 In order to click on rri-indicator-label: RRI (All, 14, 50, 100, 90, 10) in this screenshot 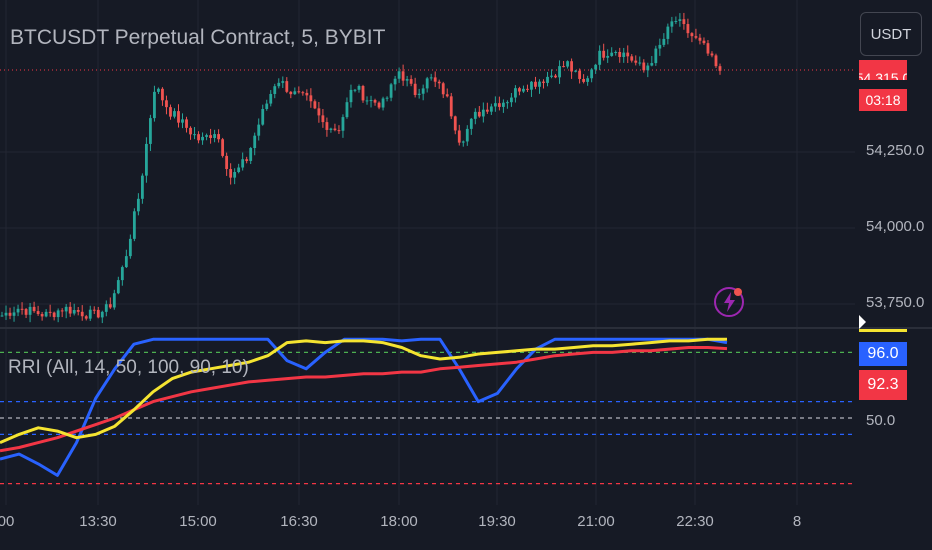, I will do `click(128, 367)`.